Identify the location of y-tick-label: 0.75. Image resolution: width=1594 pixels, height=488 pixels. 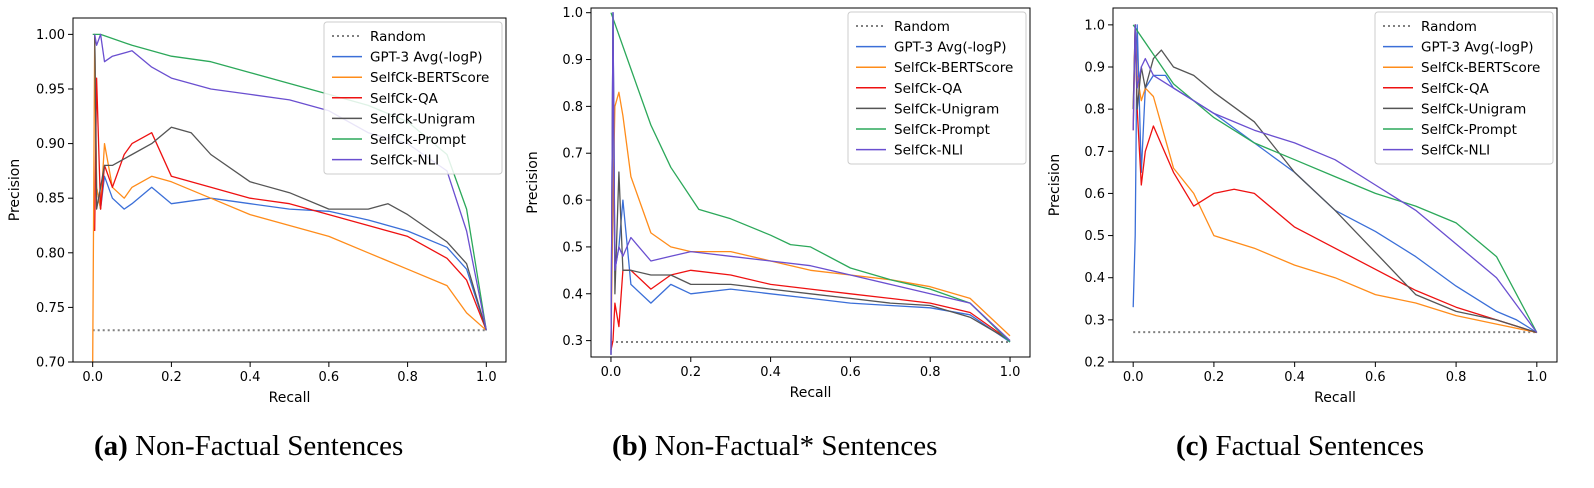
(50, 308).